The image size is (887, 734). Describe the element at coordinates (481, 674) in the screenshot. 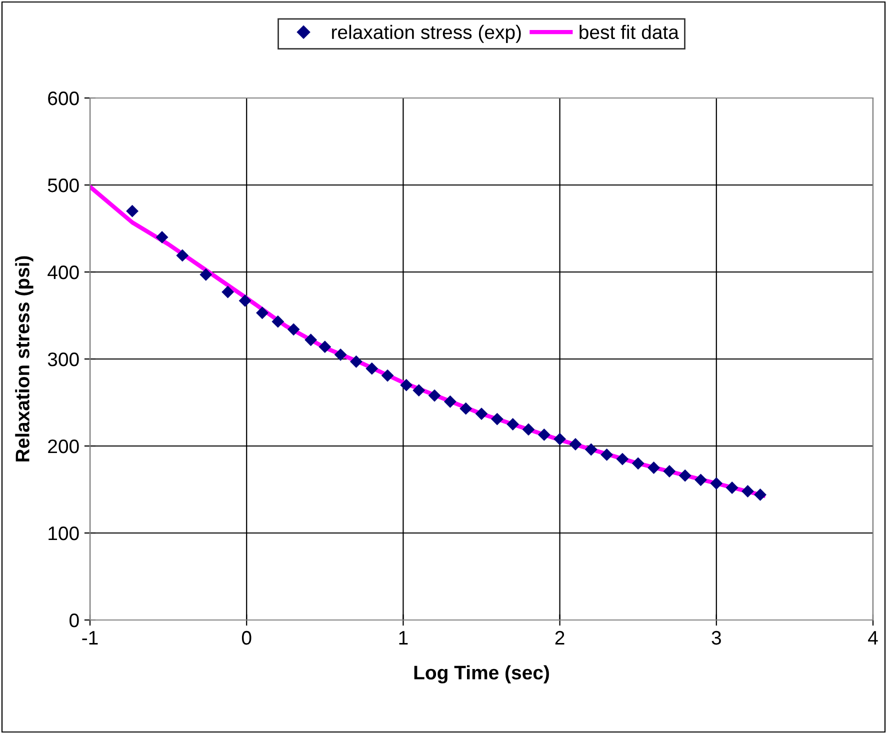

I see `x-axis-title: Log Time (sec)` at that location.